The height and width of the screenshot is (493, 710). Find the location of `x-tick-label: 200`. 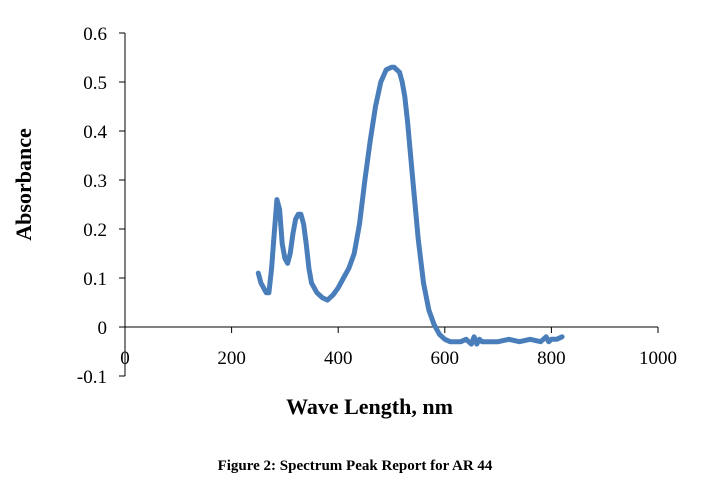

x-tick-label: 200 is located at coordinates (231, 358).